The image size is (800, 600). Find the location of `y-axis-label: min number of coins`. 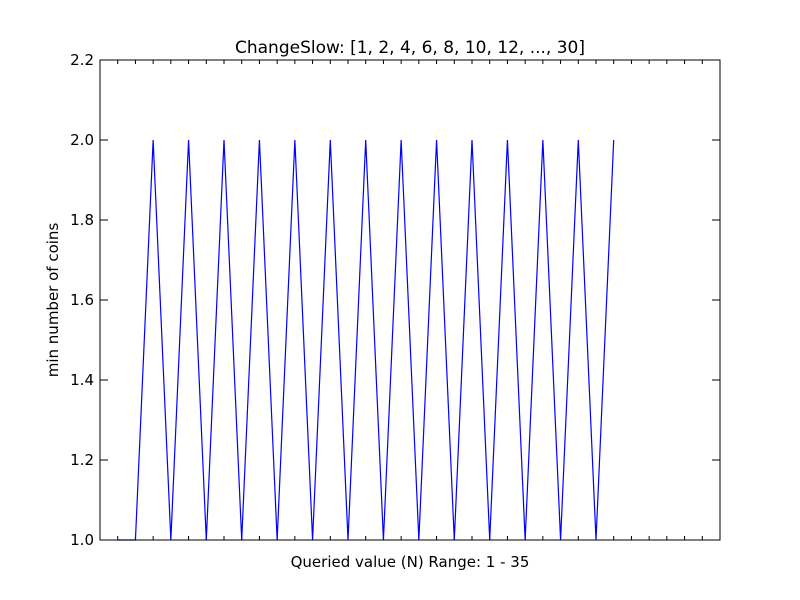

y-axis-label: min number of coins is located at coordinates (53, 300).